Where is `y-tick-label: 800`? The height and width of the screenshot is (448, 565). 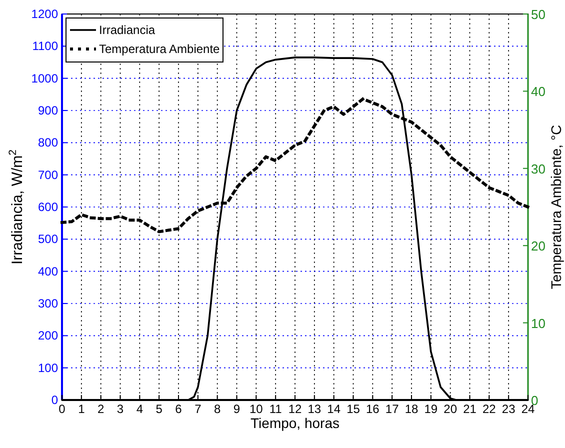
y-tick-label: 800 is located at coordinates (48, 143).